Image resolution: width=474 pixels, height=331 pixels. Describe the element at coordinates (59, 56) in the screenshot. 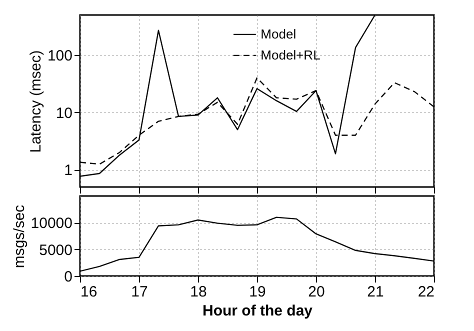

I see `y-tick-label: 100` at that location.